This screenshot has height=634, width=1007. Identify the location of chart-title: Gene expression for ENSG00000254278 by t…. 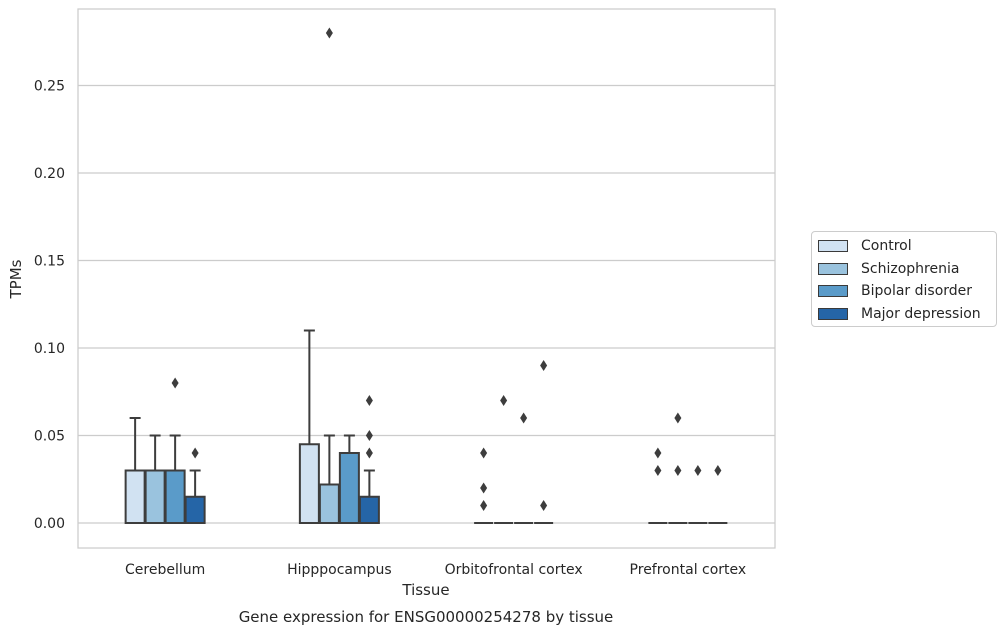
(426, 617).